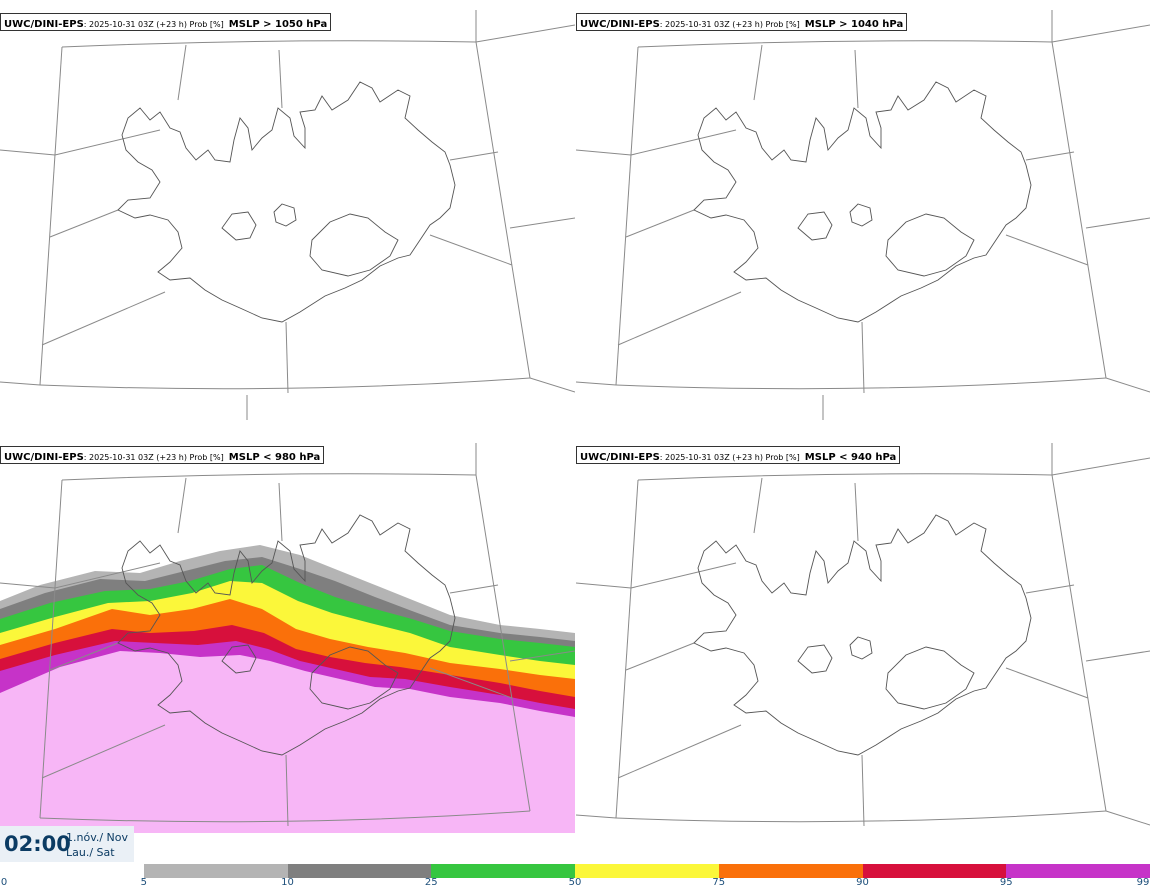 The height and width of the screenshot is (891, 1150). What do you see at coordinates (287, 882) in the screenshot?
I see `colorbar-tick-label: 10` at bounding box center [287, 882].